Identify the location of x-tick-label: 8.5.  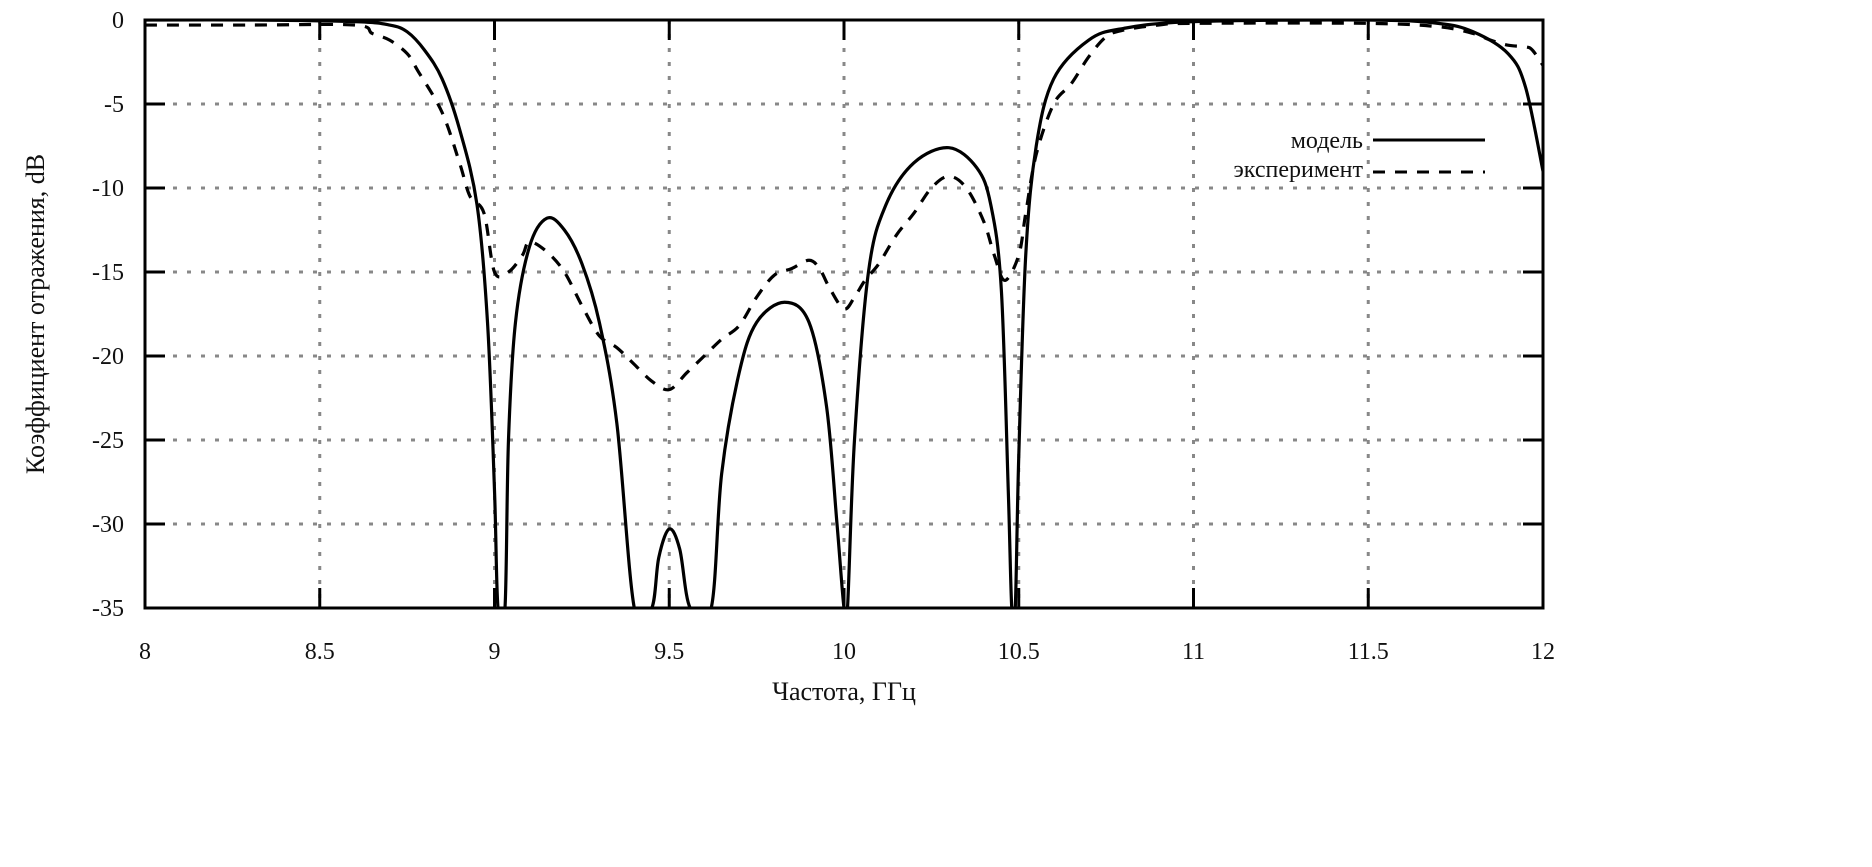
(320, 652).